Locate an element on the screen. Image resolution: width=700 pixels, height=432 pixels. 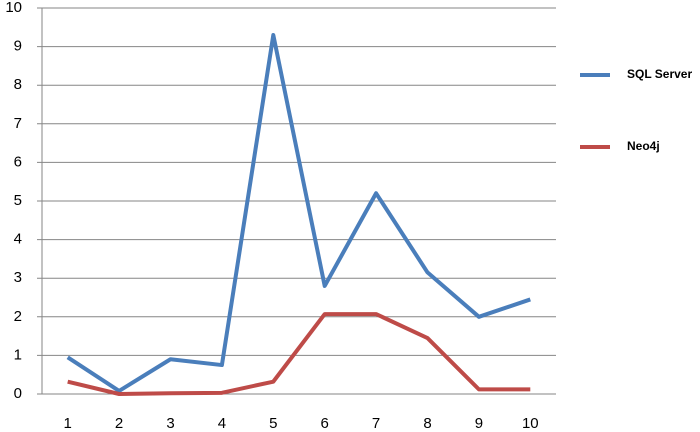
x-tick-label: 9 is located at coordinates (479, 423).